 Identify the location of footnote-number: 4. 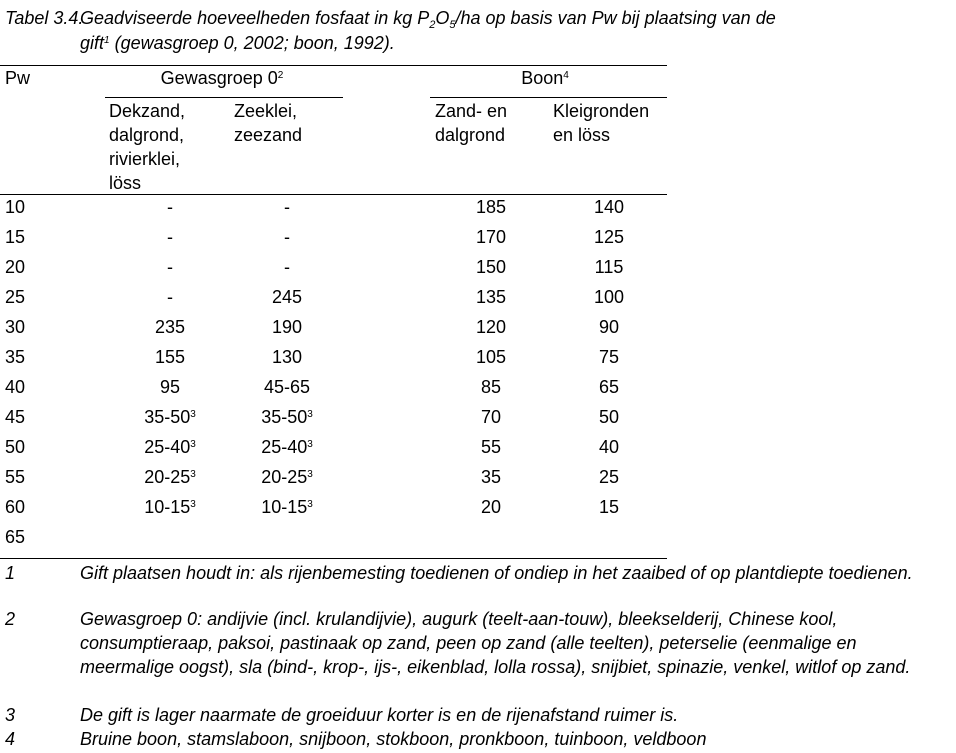
(10, 739).